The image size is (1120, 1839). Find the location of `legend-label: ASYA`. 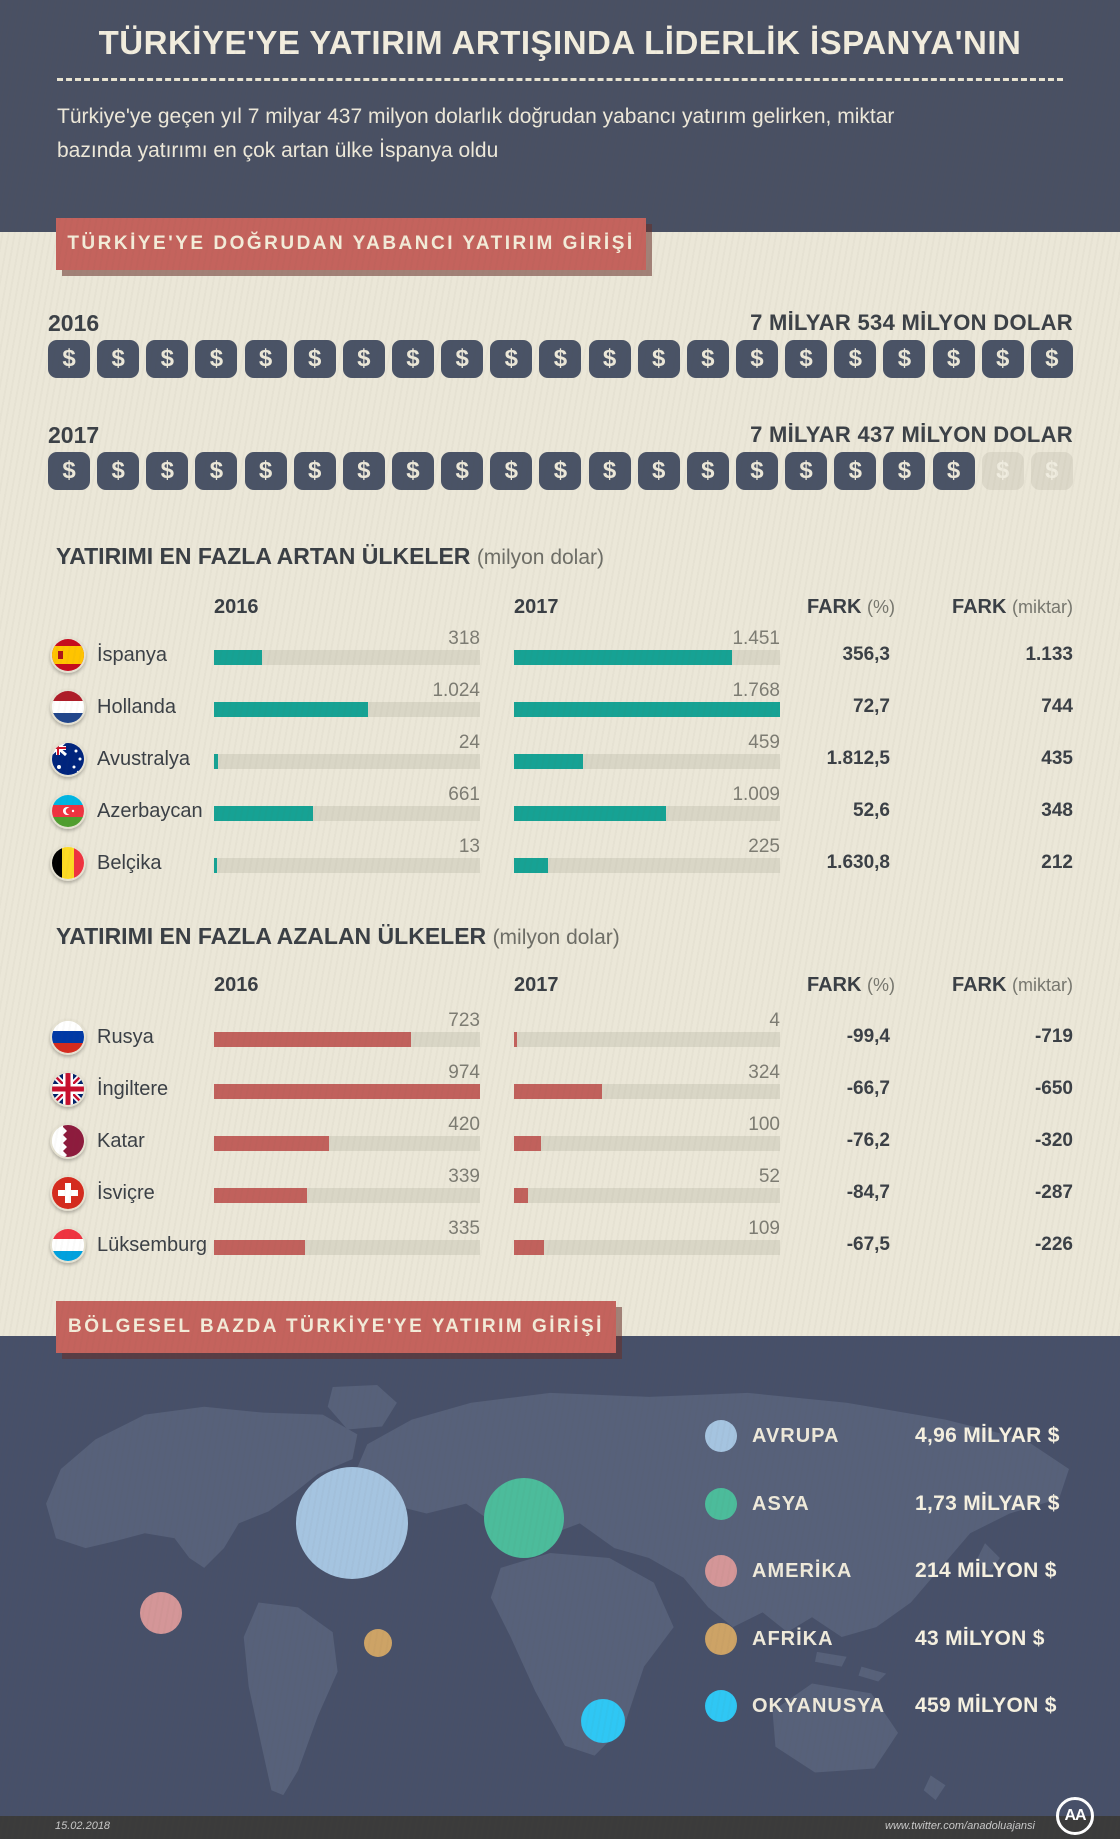

legend-label: ASYA is located at coordinates (781, 1504).